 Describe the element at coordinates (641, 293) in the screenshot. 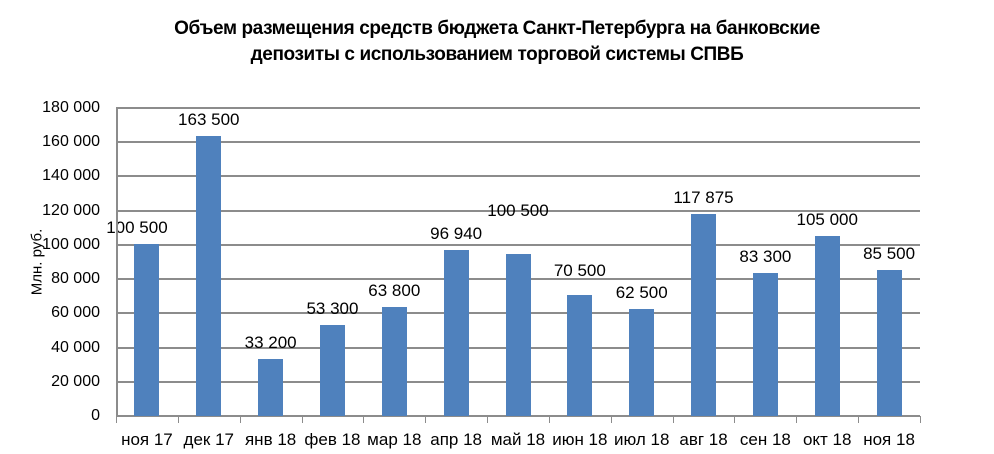

I see `data-label: 62 500` at that location.